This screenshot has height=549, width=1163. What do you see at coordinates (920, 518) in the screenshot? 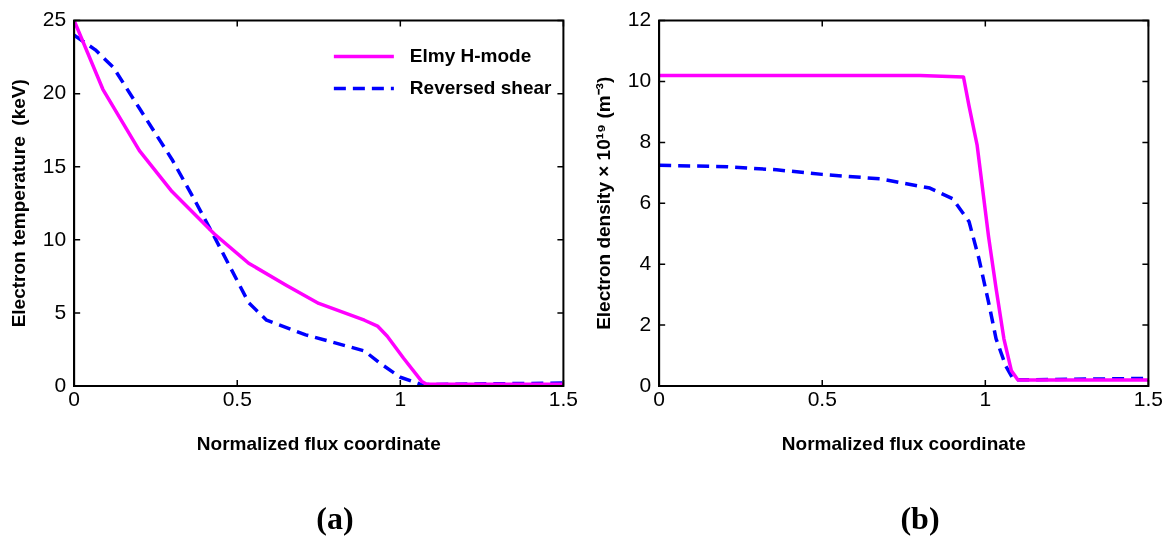
I see `text: (b)` at bounding box center [920, 518].